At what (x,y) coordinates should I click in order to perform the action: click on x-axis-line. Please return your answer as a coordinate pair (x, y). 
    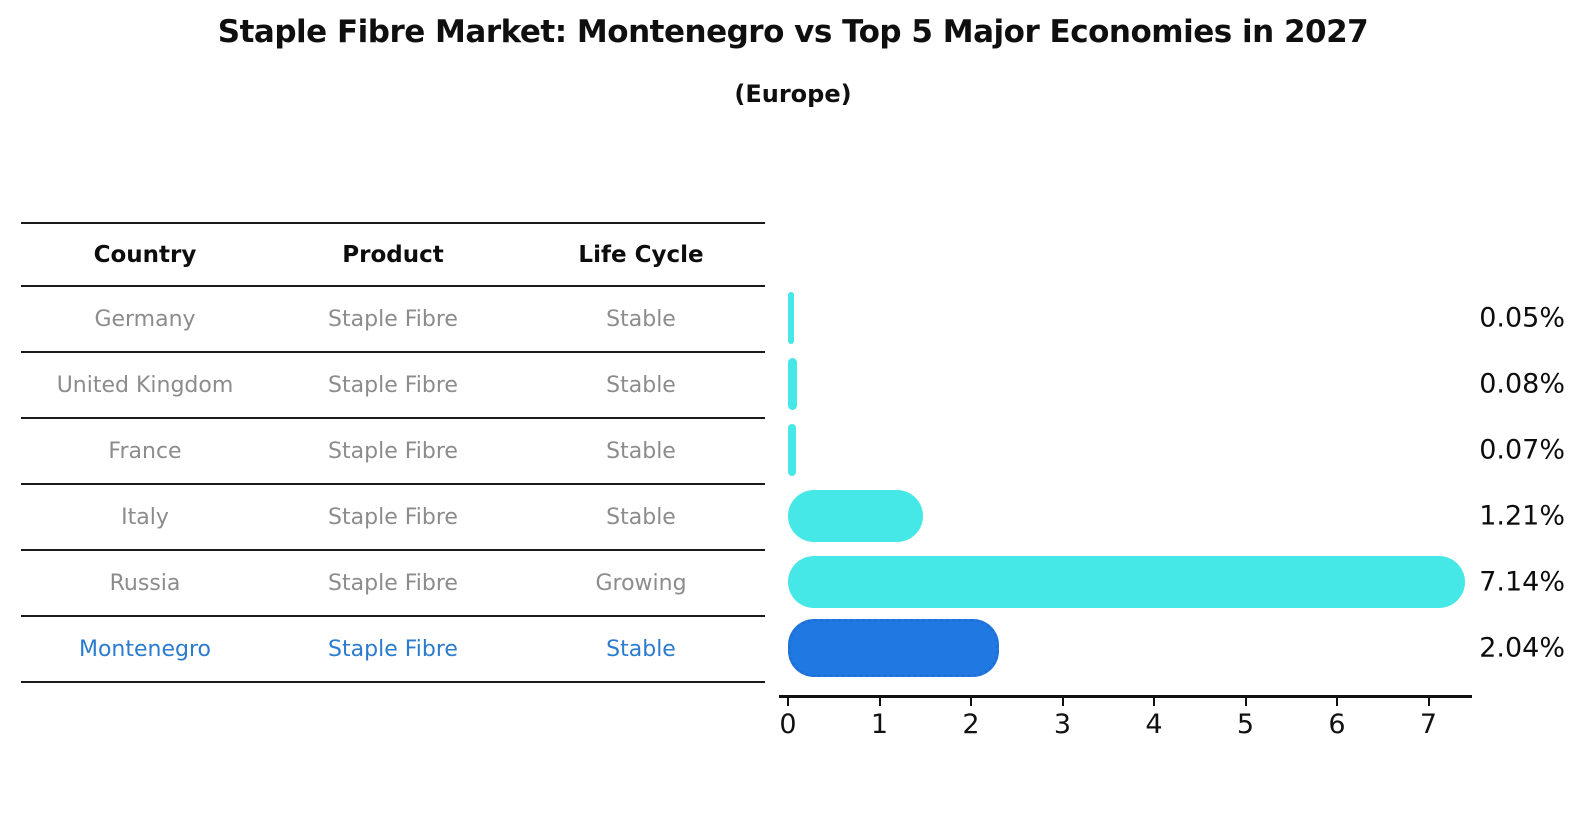
    Looking at the image, I should click on (1125, 696).